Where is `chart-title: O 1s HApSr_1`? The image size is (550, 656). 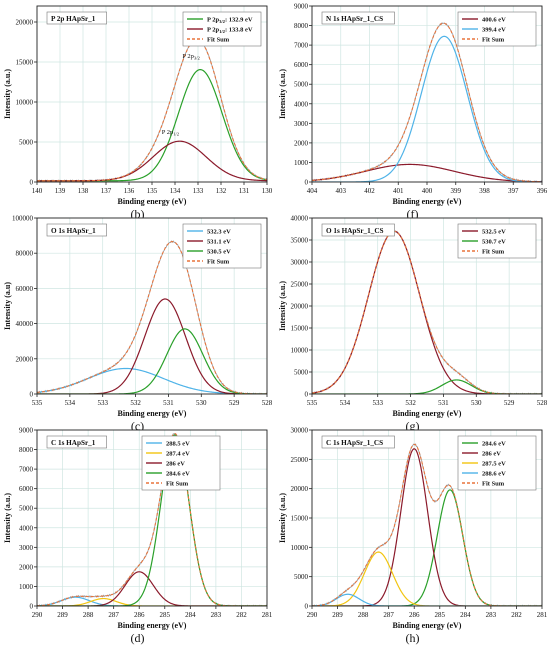
chart-title: O 1s HApSr_1 is located at coordinates (73, 231).